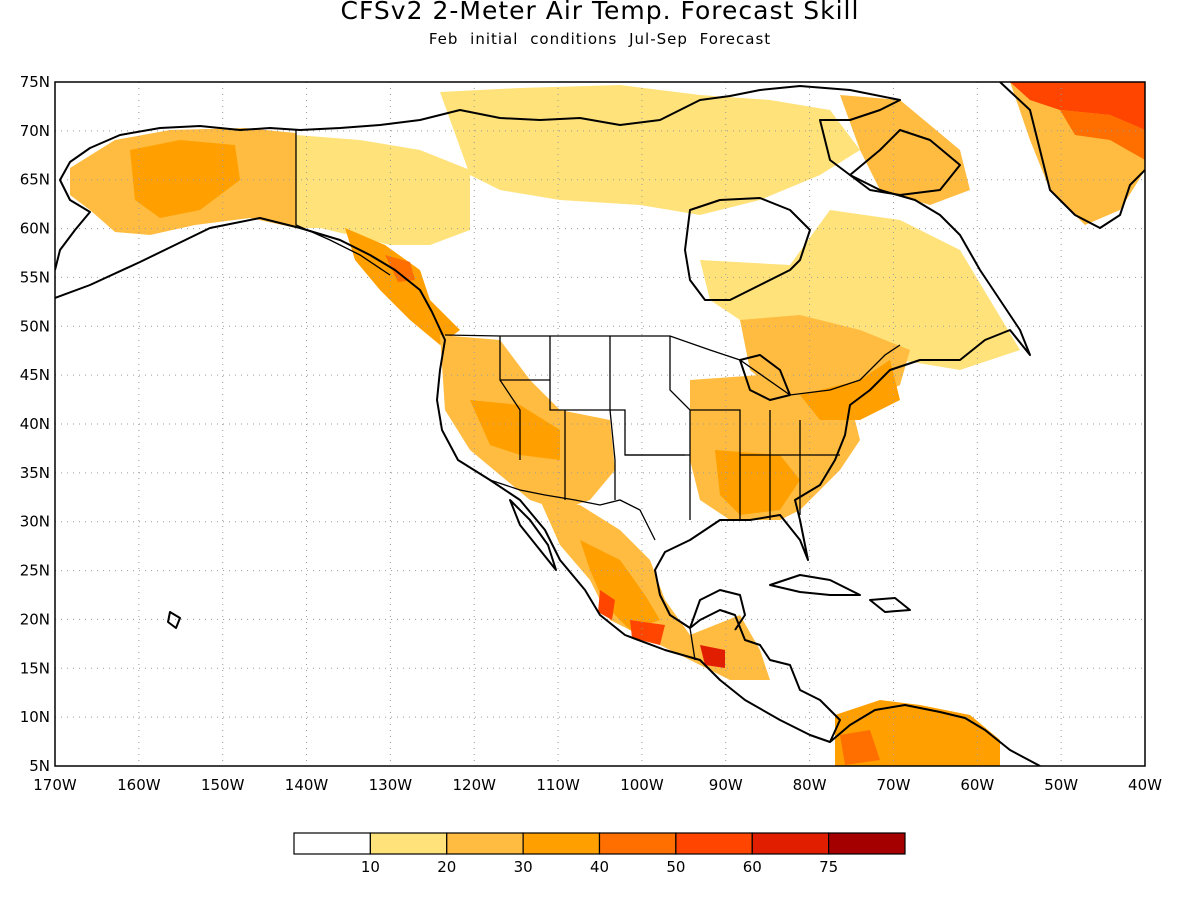 The height and width of the screenshot is (900, 1200). What do you see at coordinates (35, 619) in the screenshot?
I see `lat-tick-label: 20N` at bounding box center [35, 619].